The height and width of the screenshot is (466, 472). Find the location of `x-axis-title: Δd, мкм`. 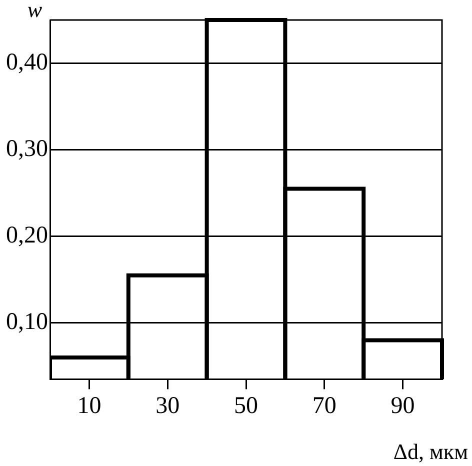

x-axis-title: Δd, мкм is located at coordinates (430, 451).